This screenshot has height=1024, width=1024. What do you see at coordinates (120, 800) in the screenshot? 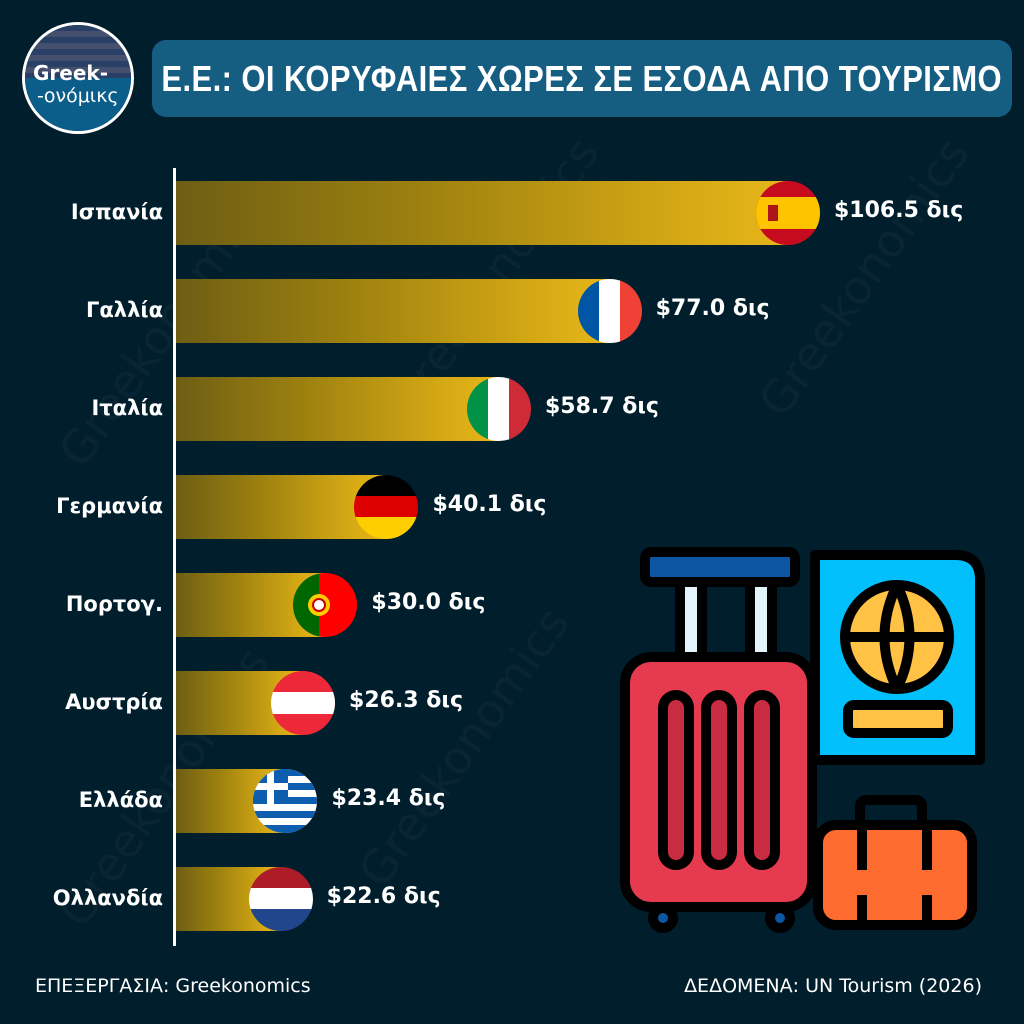
I see `category-label: Ελλάδα` at bounding box center [120, 800].